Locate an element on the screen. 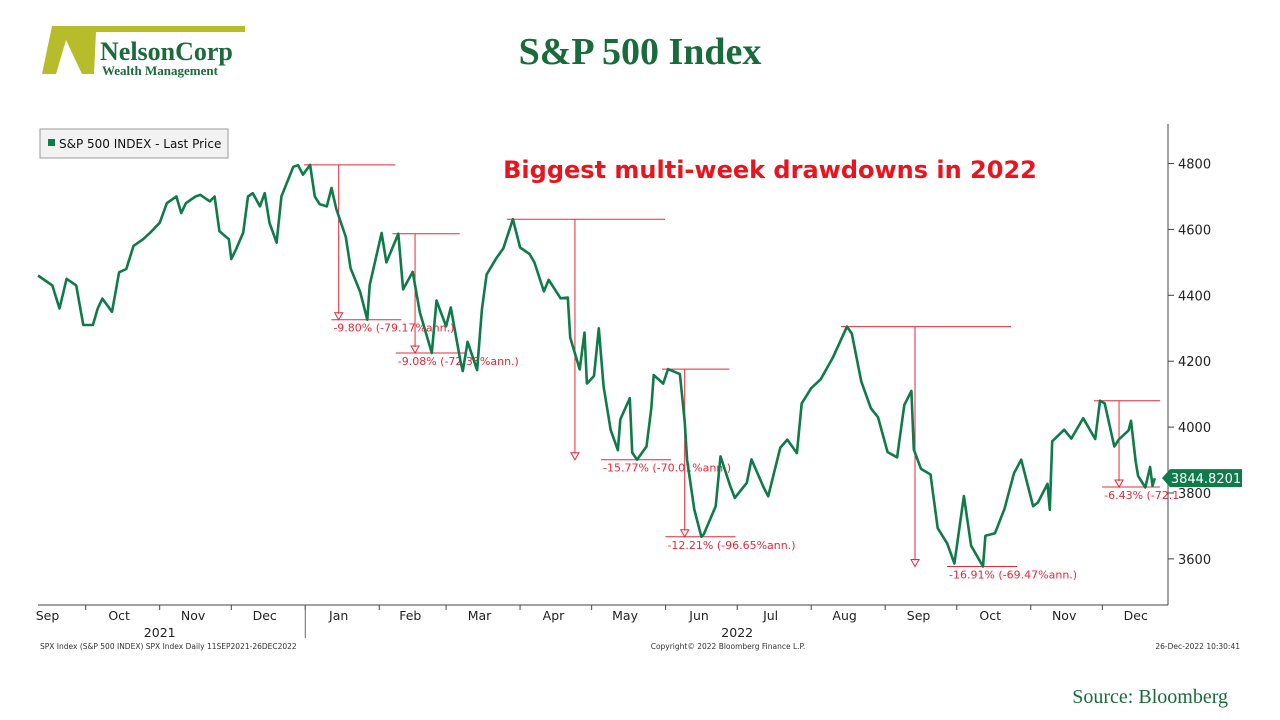 Image resolution: width=1280 pixels, height=720 pixels. footer-center: Copyright© 2022 Bloomberg Finance L.P. is located at coordinates (728, 646).